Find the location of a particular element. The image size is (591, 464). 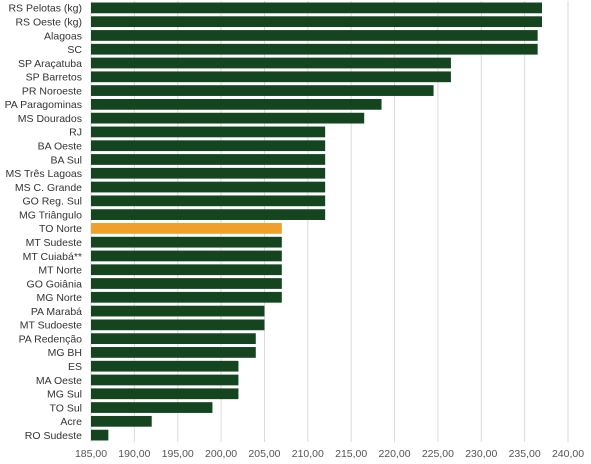

category-label: MT Cuiabá** is located at coordinates (52, 257).